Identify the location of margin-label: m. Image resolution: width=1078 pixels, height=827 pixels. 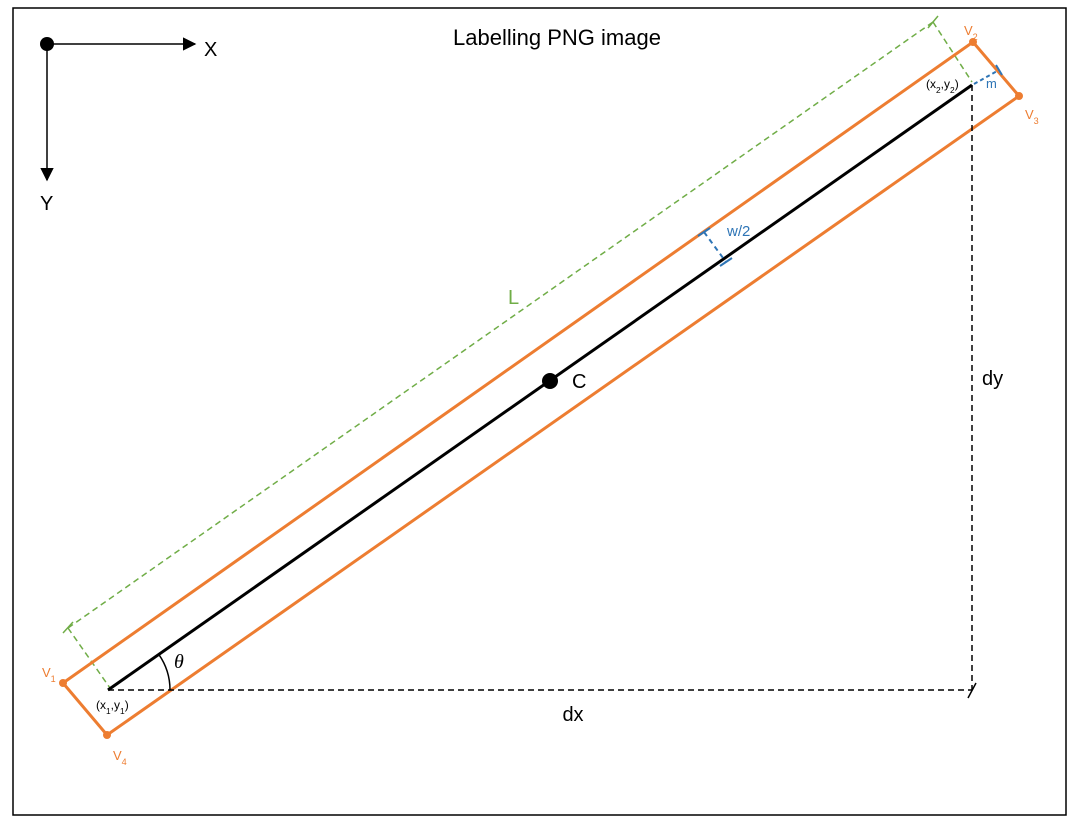
(991, 83).